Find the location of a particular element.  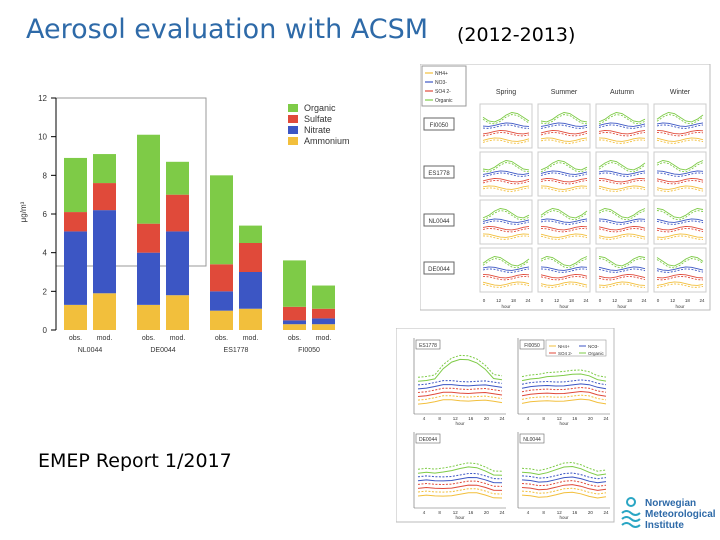

panel-station-label: FI0050 is located at coordinates (532, 346).